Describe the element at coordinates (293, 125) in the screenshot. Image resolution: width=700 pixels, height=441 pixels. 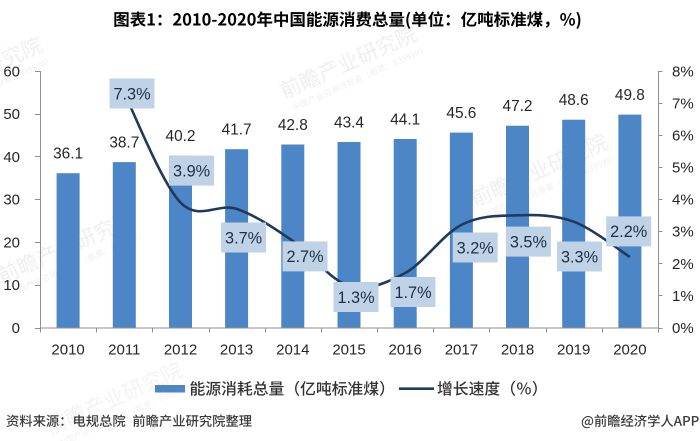
I see `svg-text: 42.8` at that location.